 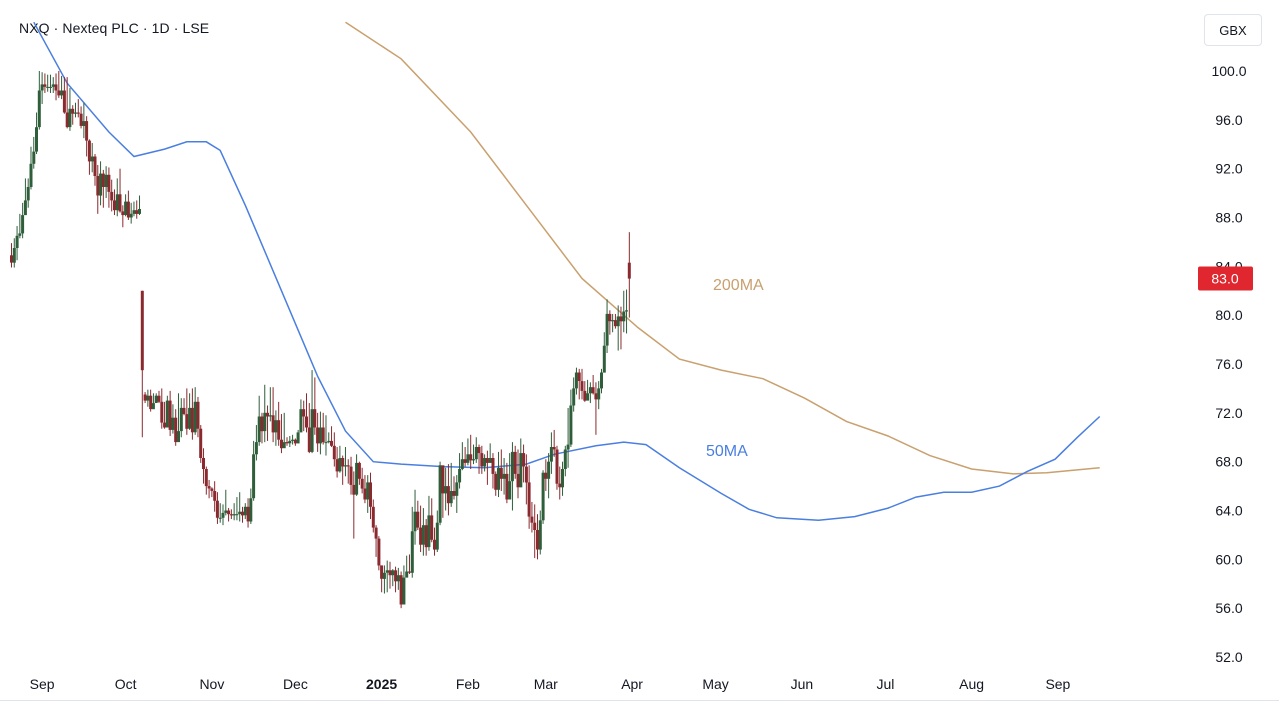 I want to click on ma200-label: 200MA, so click(x=738, y=285).